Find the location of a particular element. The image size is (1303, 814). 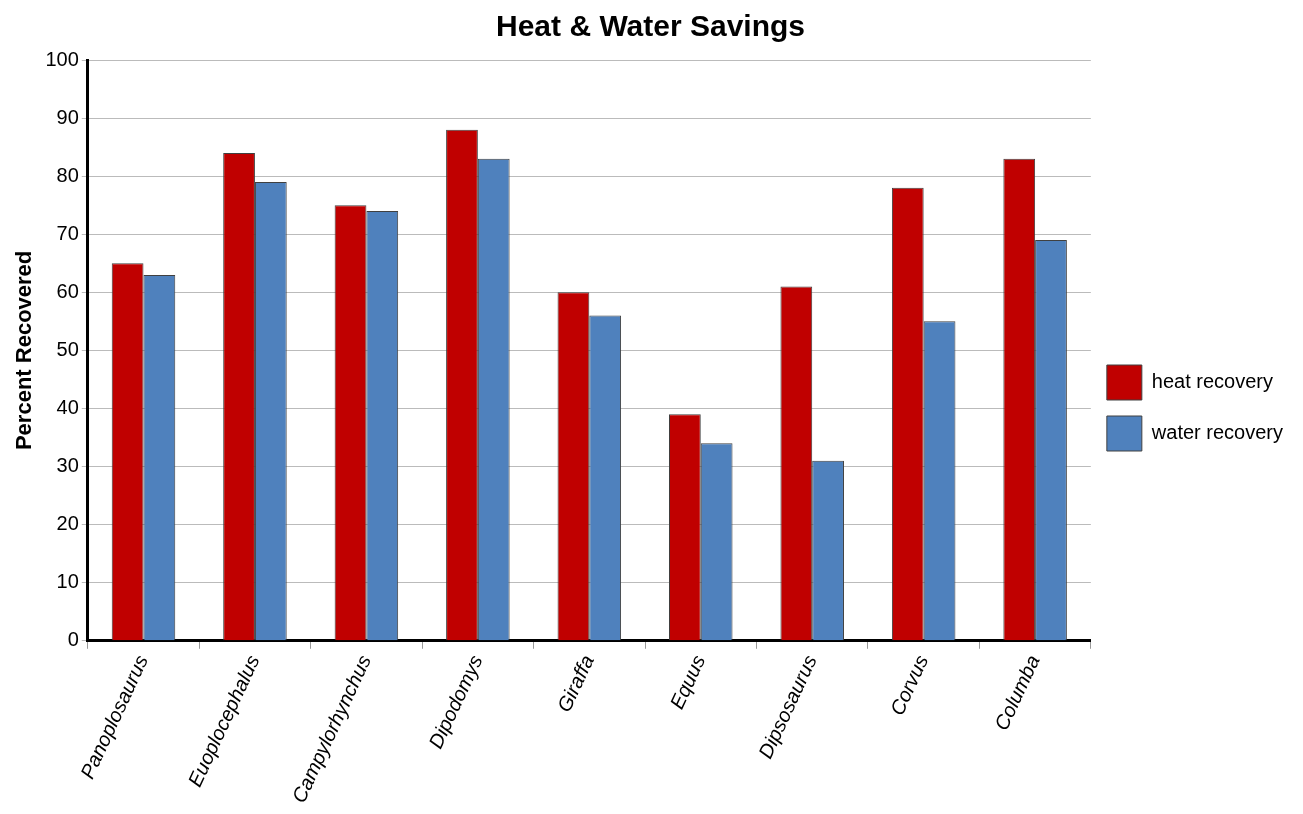

x-tick-label: Equus is located at coordinates (687, 682).